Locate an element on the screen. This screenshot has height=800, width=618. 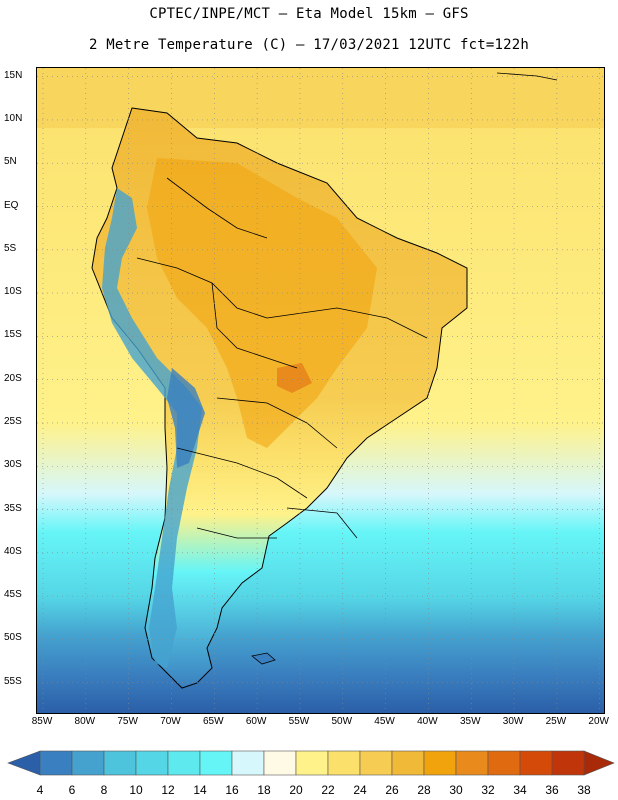
latitude-label: 50S is located at coordinates (13, 638).